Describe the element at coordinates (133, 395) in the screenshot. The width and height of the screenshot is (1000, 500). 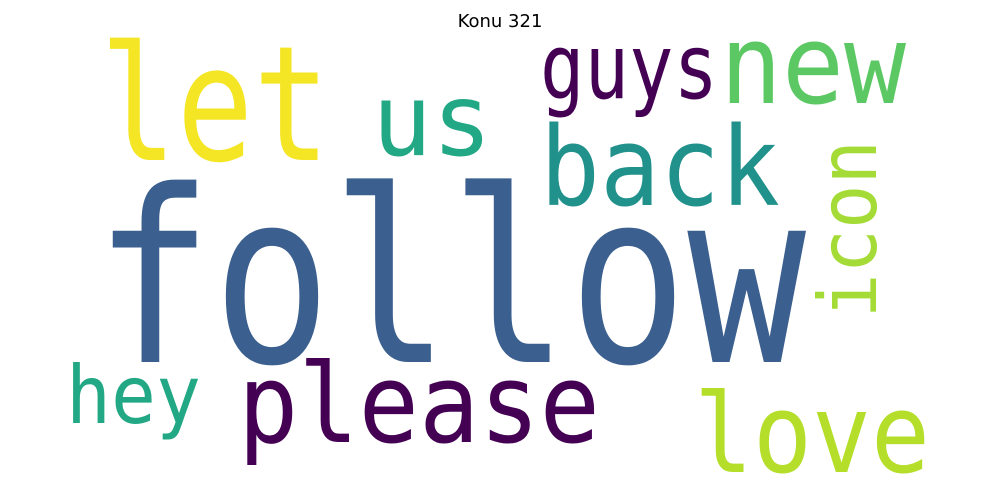
I see `word-hey: hey` at that location.